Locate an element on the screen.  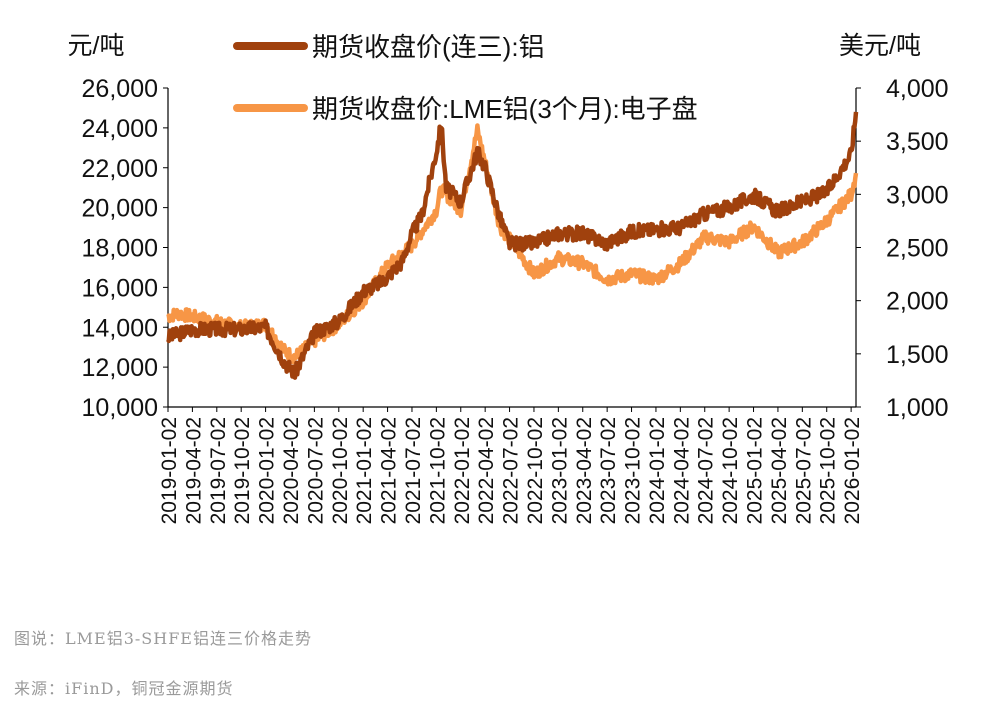
x-tick-label: 2019-10-02 is located at coordinates (242, 470).